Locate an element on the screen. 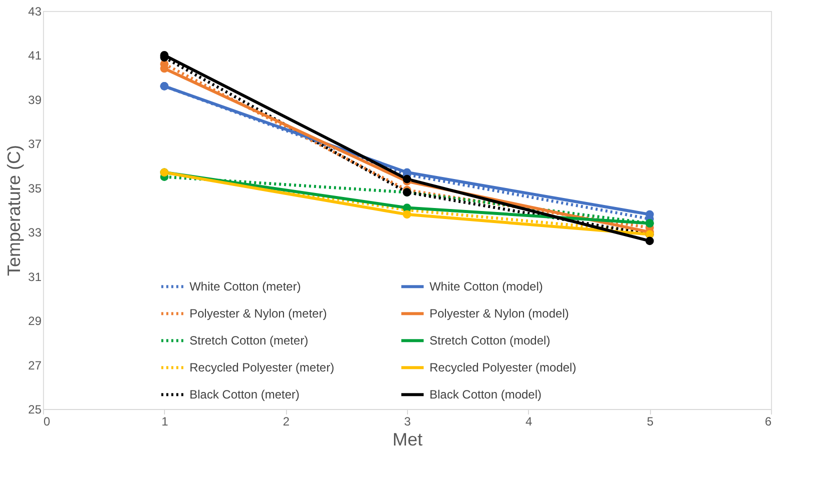 This screenshot has height=502, width=830. x-tick-label: 2 is located at coordinates (286, 421).